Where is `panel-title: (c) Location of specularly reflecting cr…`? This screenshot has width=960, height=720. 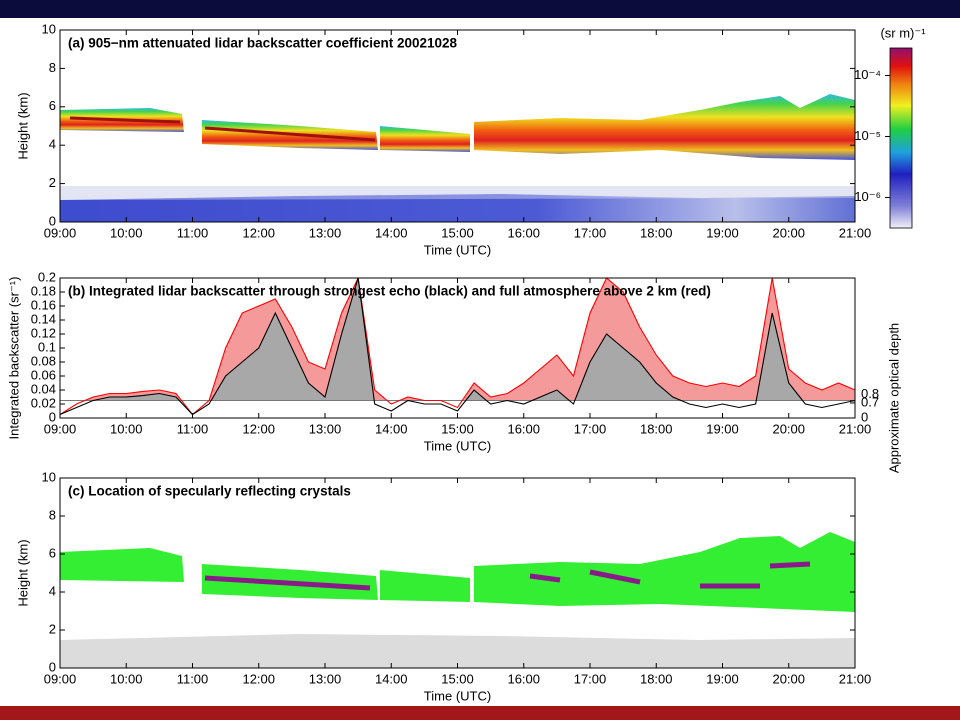
panel-title: (c) Location of specularly reflecting cr… is located at coordinates (209, 491).